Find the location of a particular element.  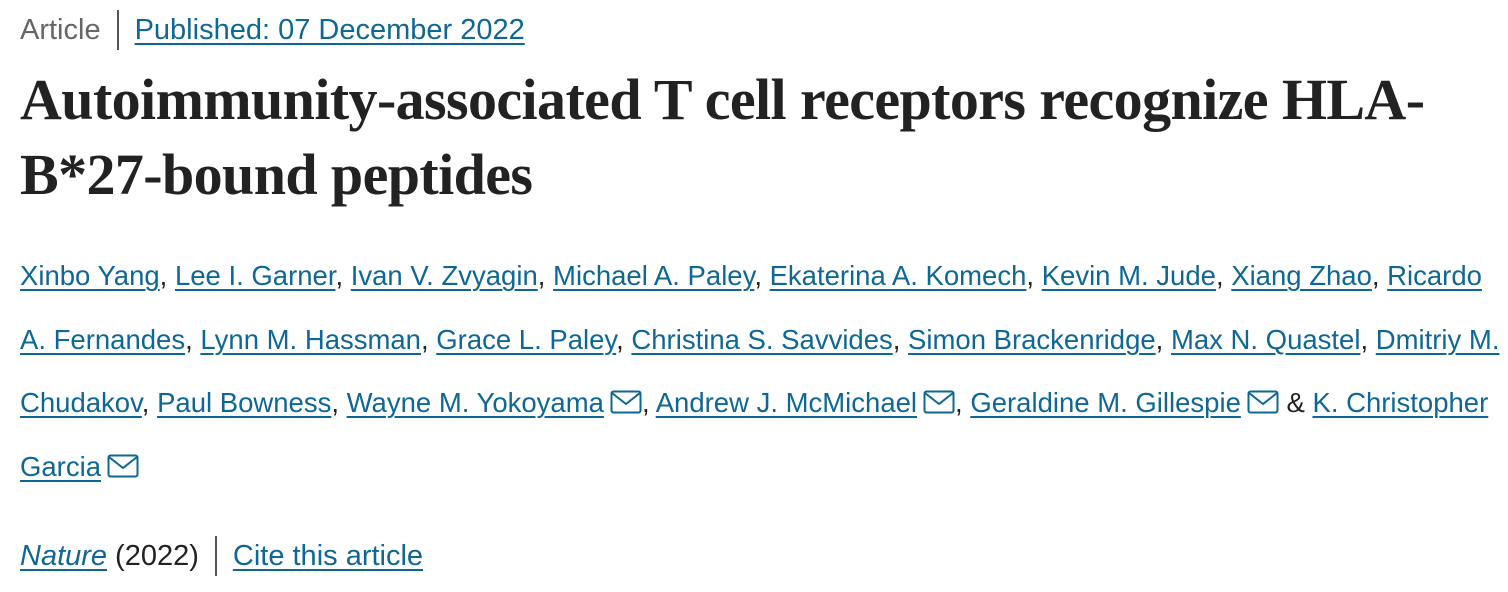

author-link: Ekaterina A. Komech is located at coordinates (898, 275).